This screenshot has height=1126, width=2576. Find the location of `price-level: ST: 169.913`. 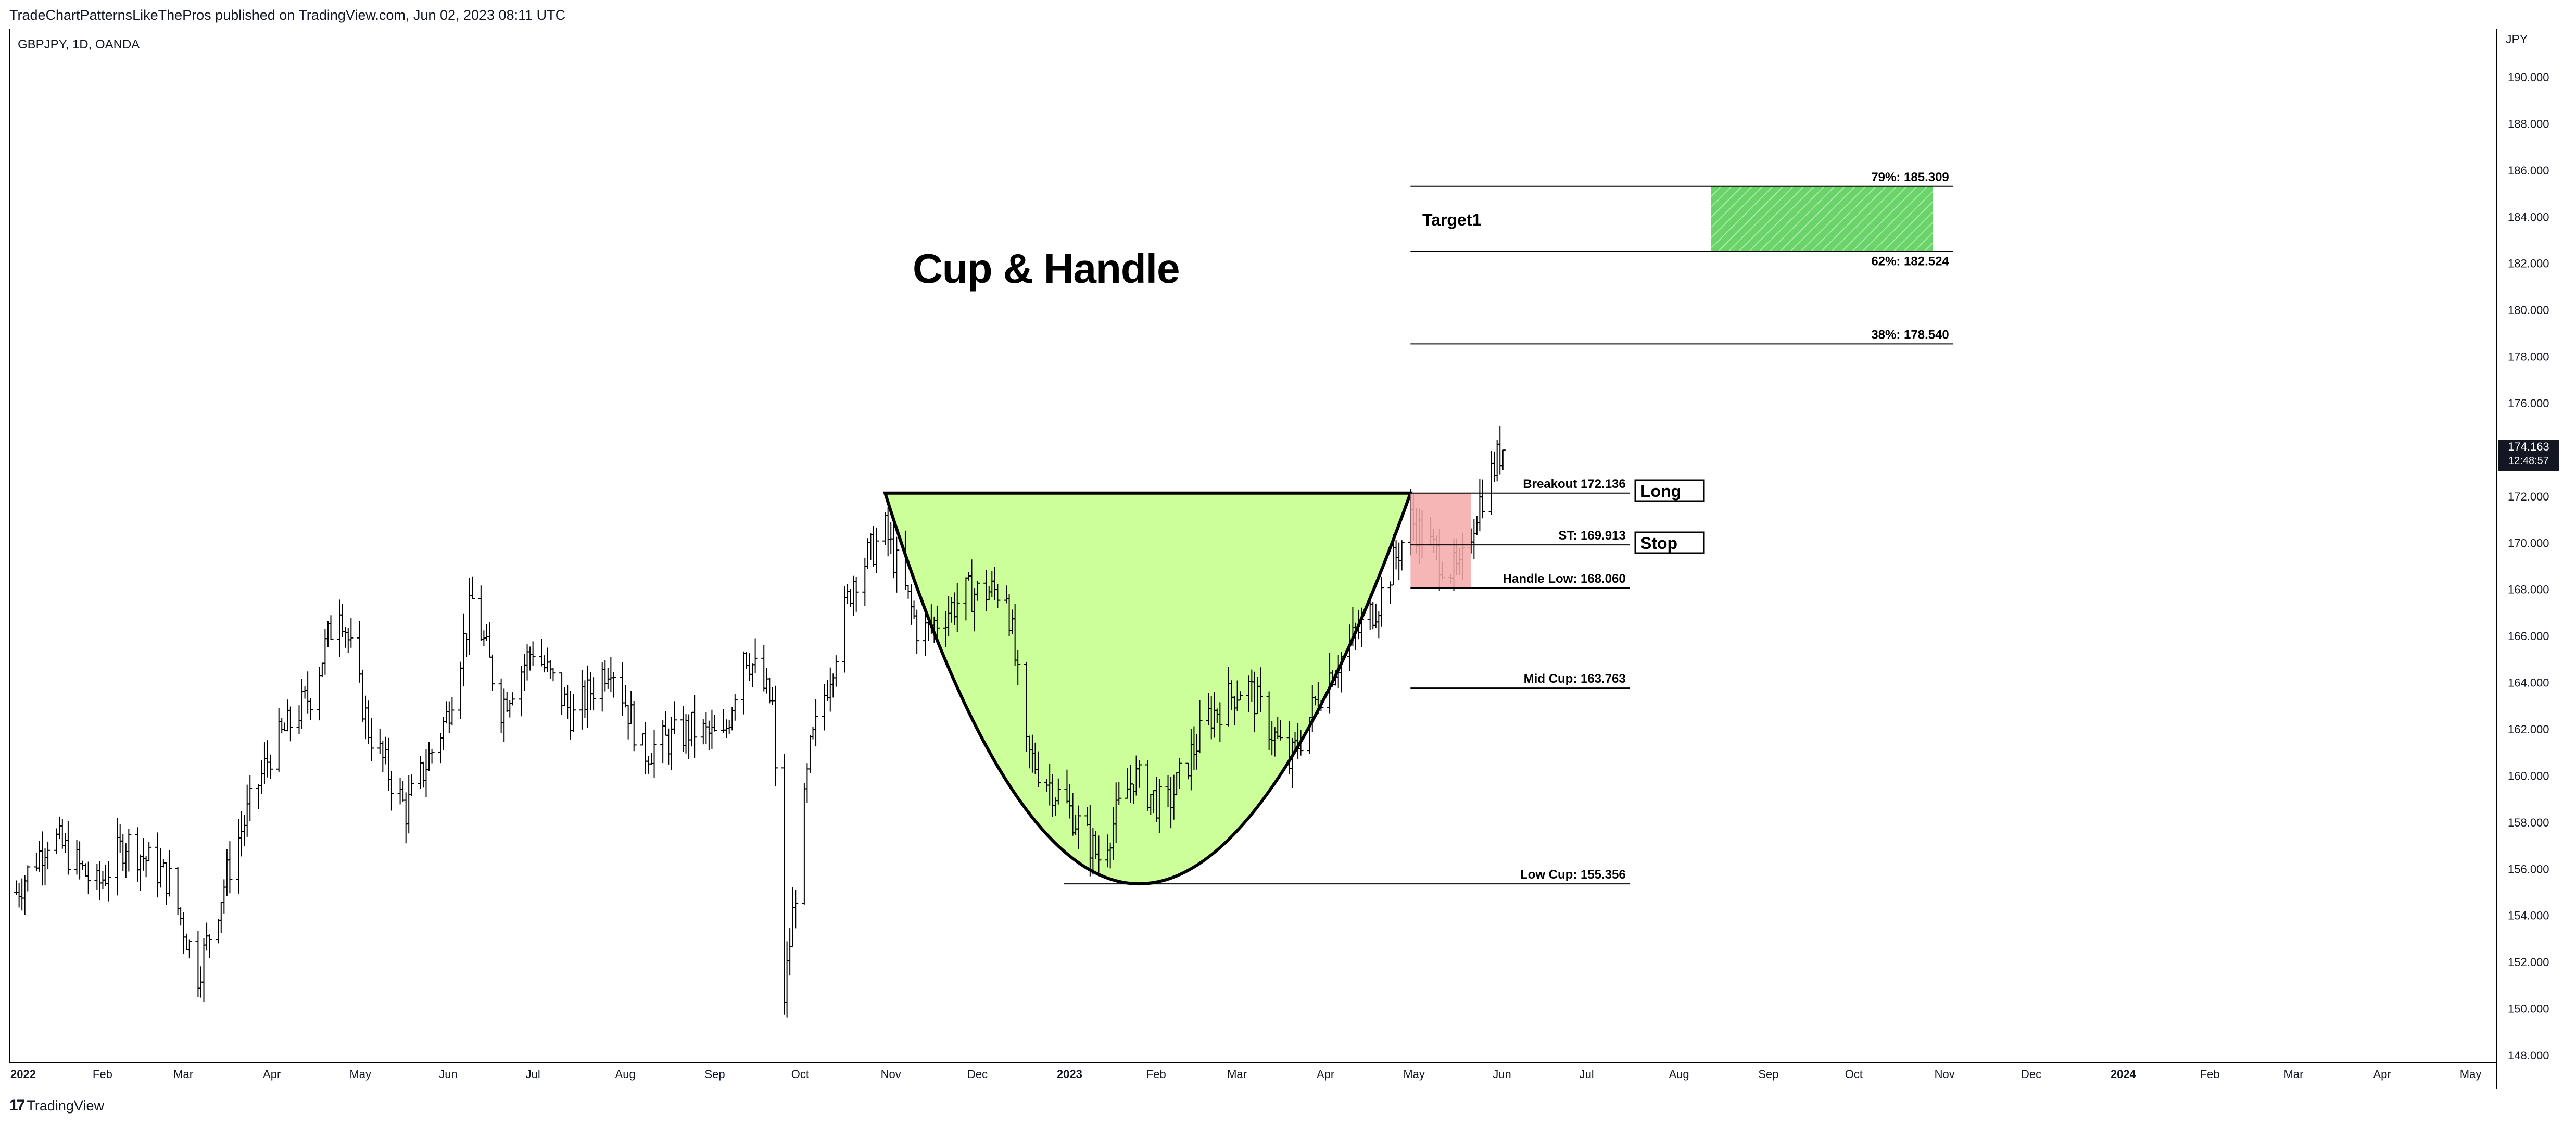

price-level: ST: 169.913 is located at coordinates (1520, 537).